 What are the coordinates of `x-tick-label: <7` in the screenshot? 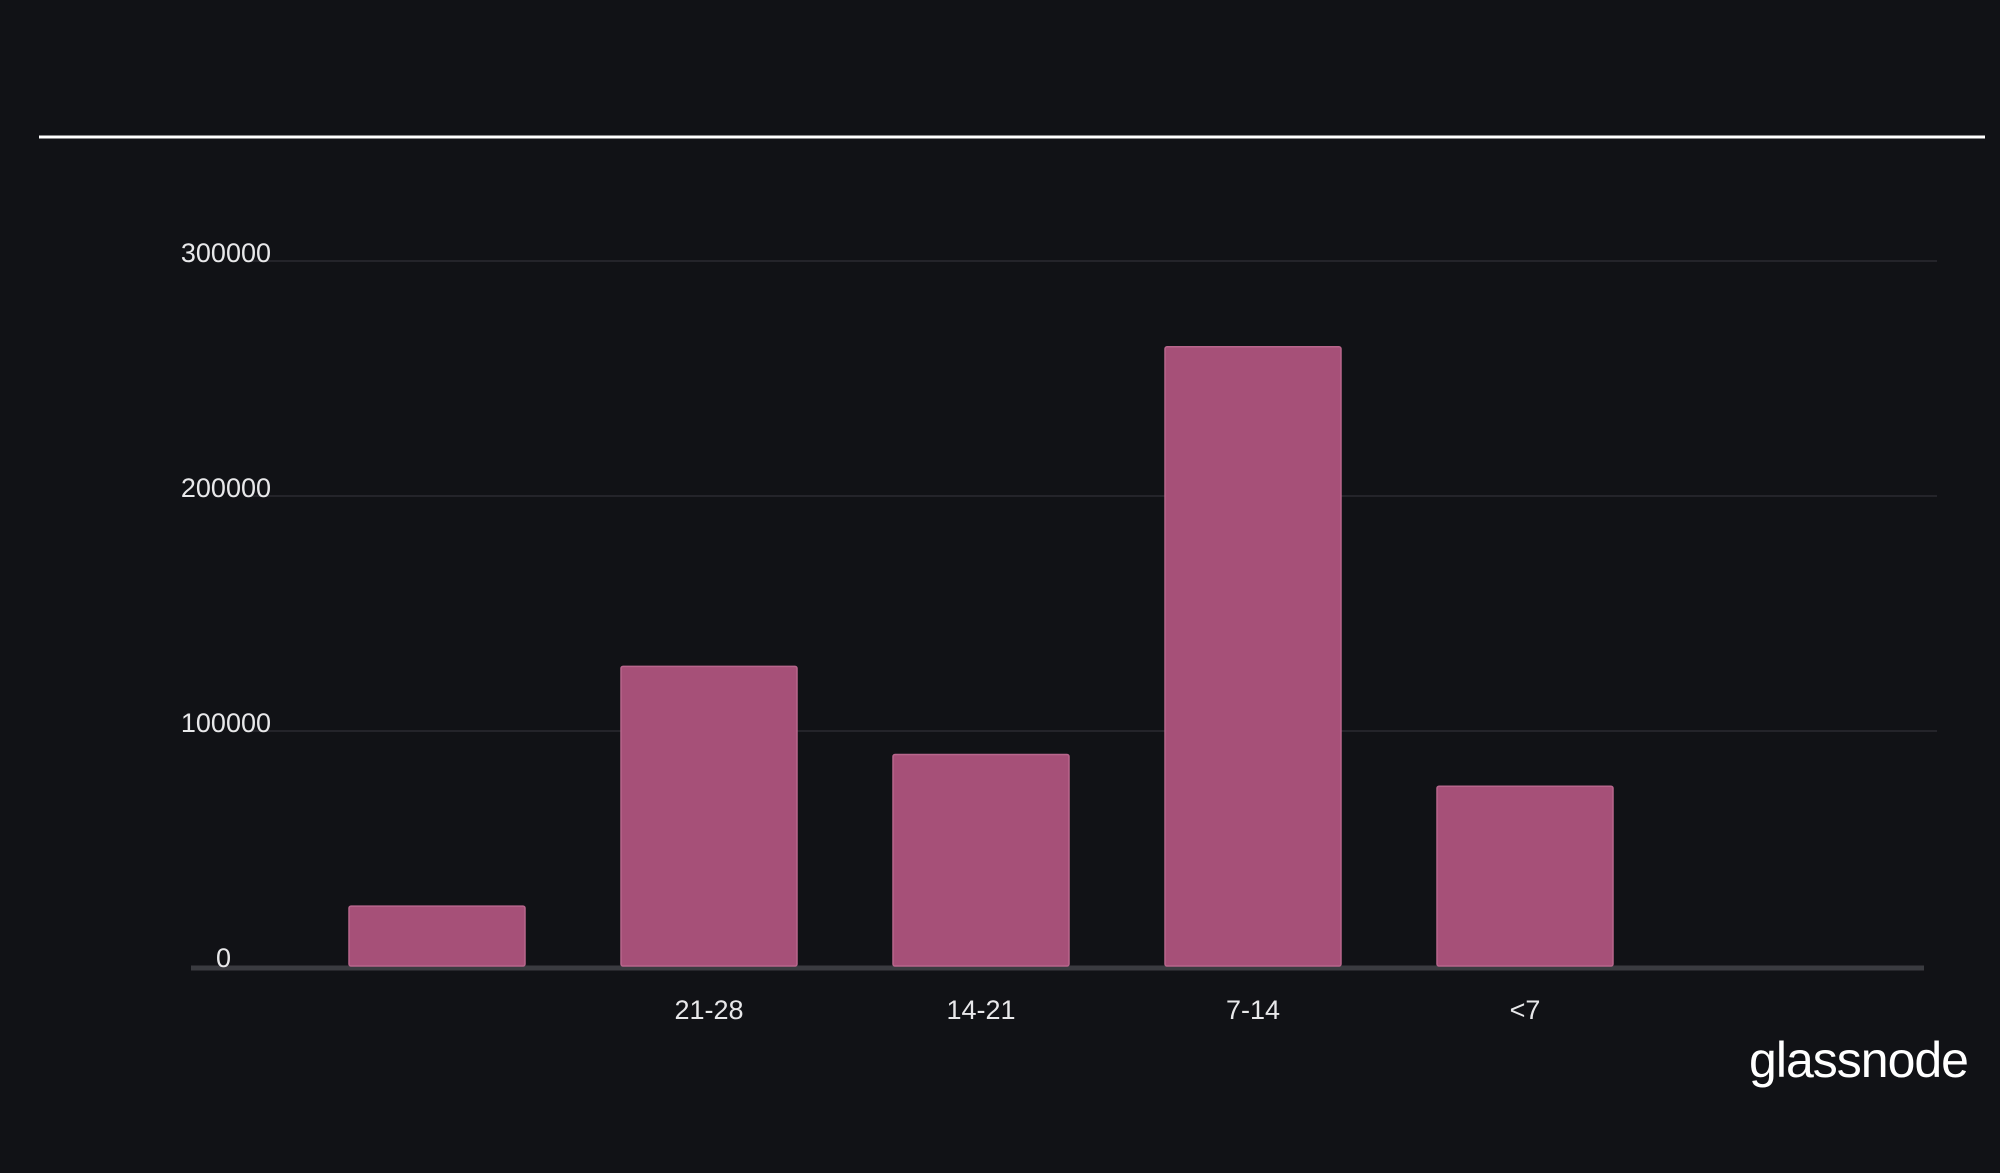 It's located at (1525, 1010).